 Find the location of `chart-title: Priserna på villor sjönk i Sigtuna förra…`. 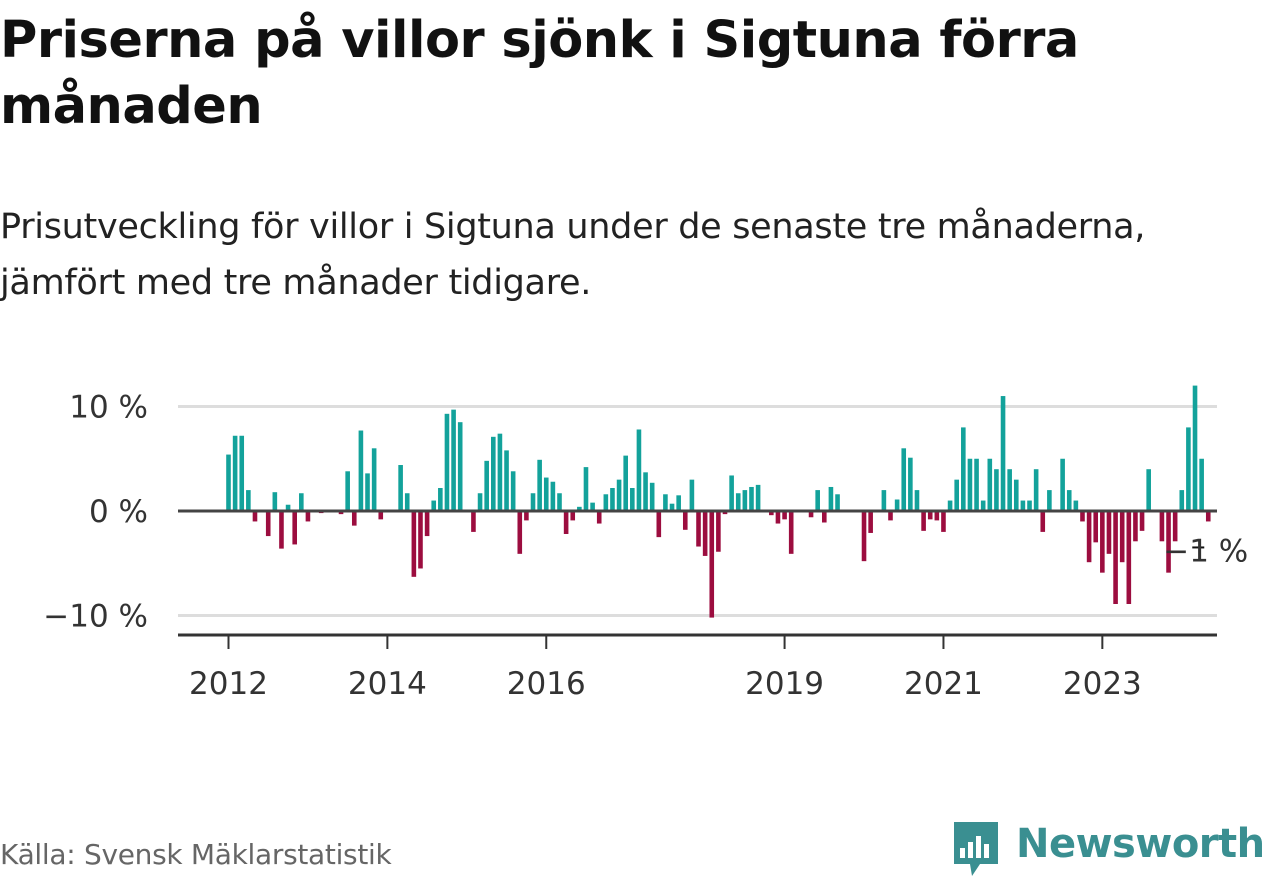

chart-title: Priserna på villor sjönk i Sigtuna förra… is located at coordinates (539, 73).